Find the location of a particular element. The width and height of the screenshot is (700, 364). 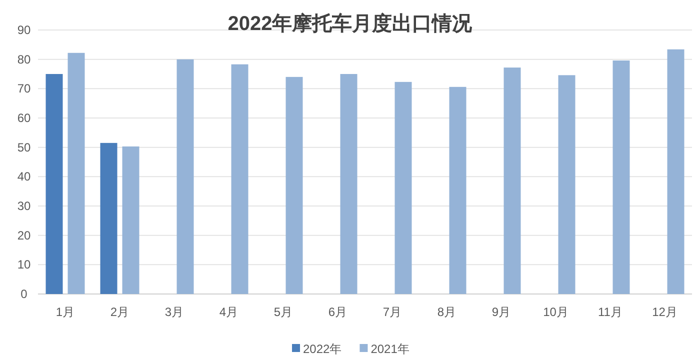

x-tick-label: 9月 is located at coordinates (501, 312).